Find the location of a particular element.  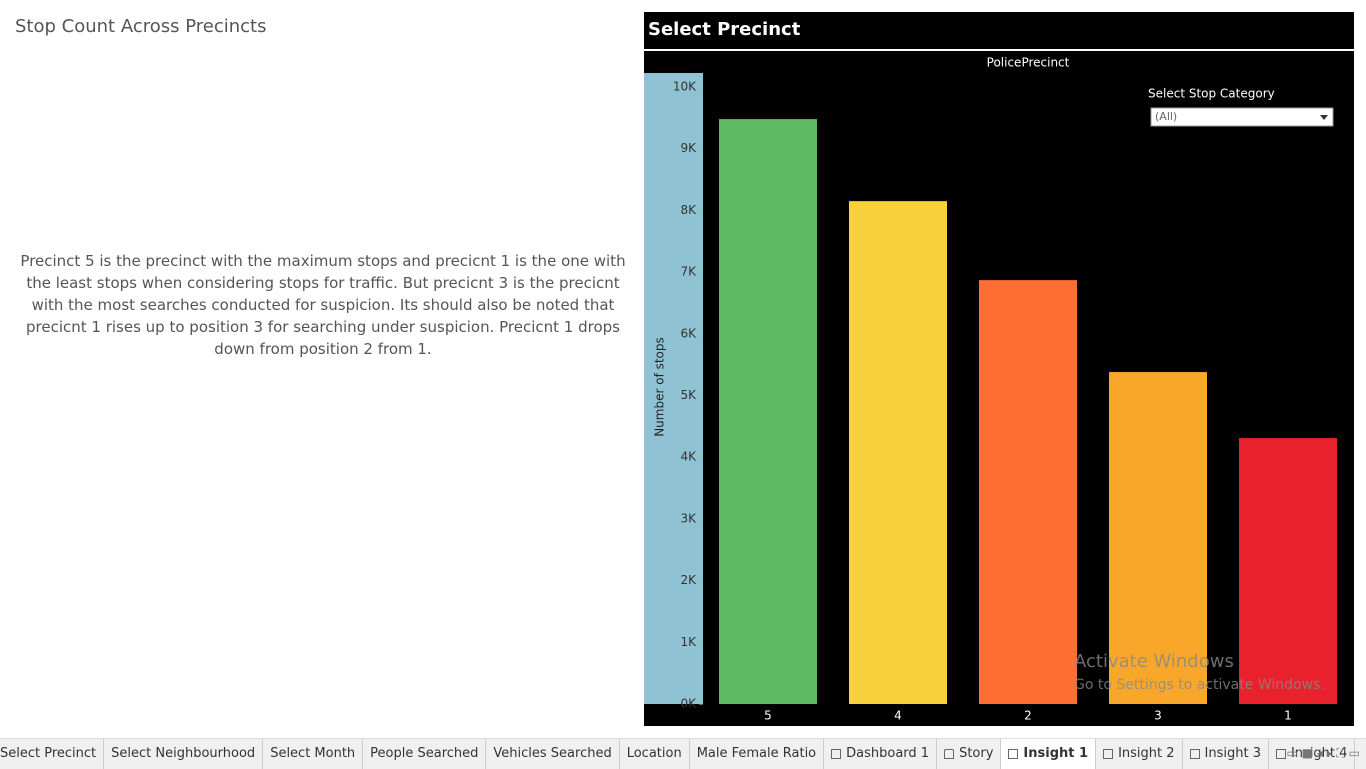

sheet-tab: Location is located at coordinates (655, 754).